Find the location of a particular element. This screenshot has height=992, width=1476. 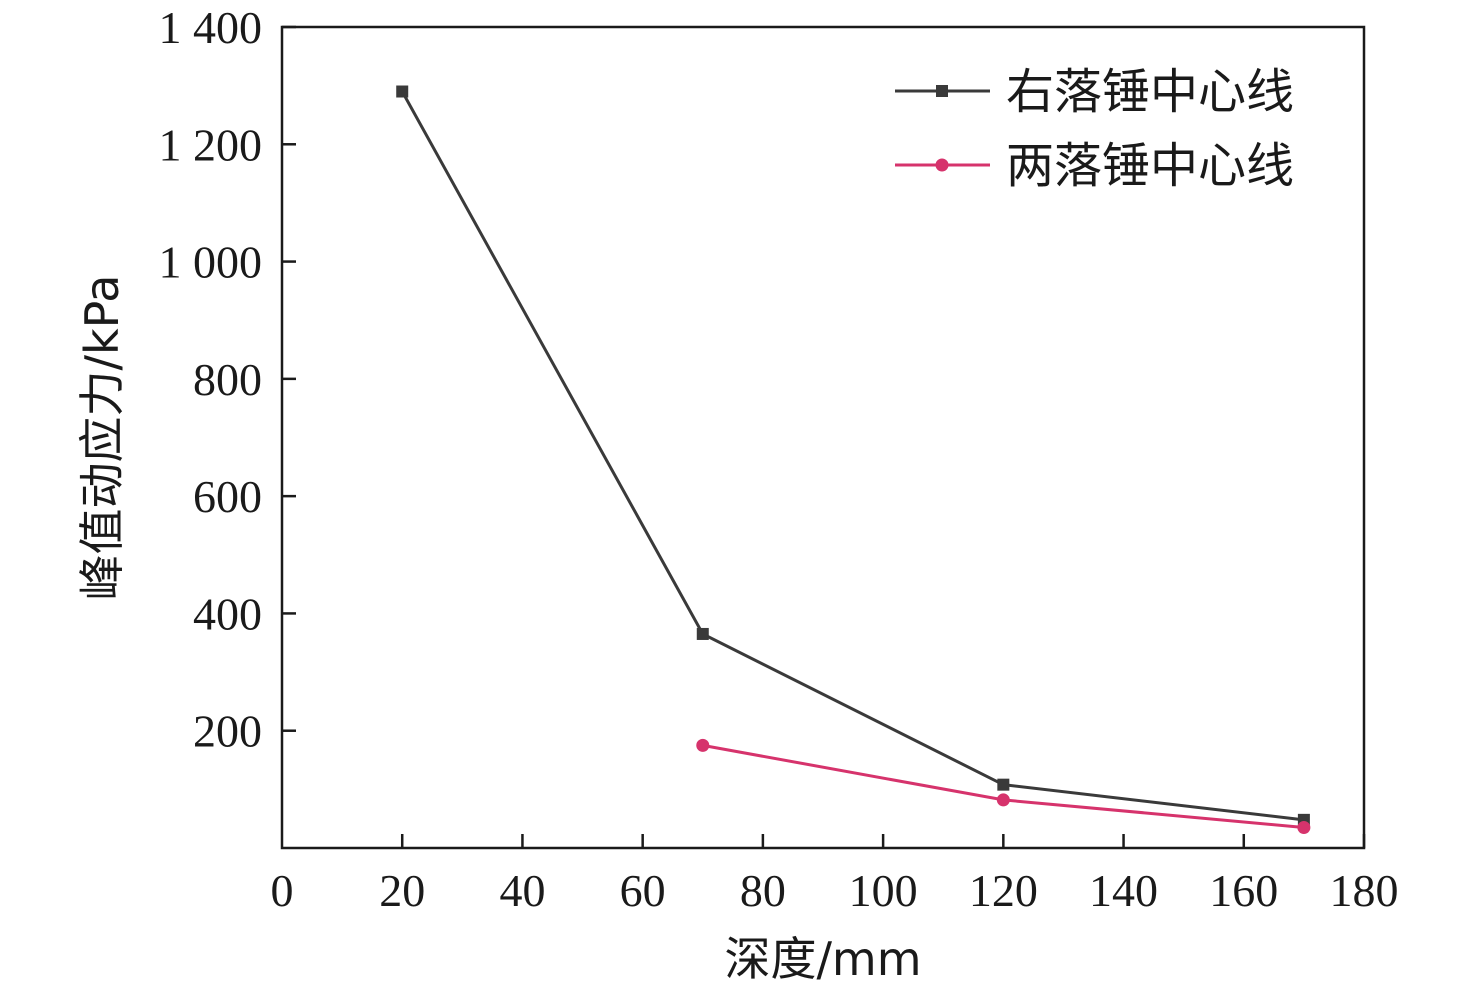

x-tick-label: 20 is located at coordinates (402, 890).